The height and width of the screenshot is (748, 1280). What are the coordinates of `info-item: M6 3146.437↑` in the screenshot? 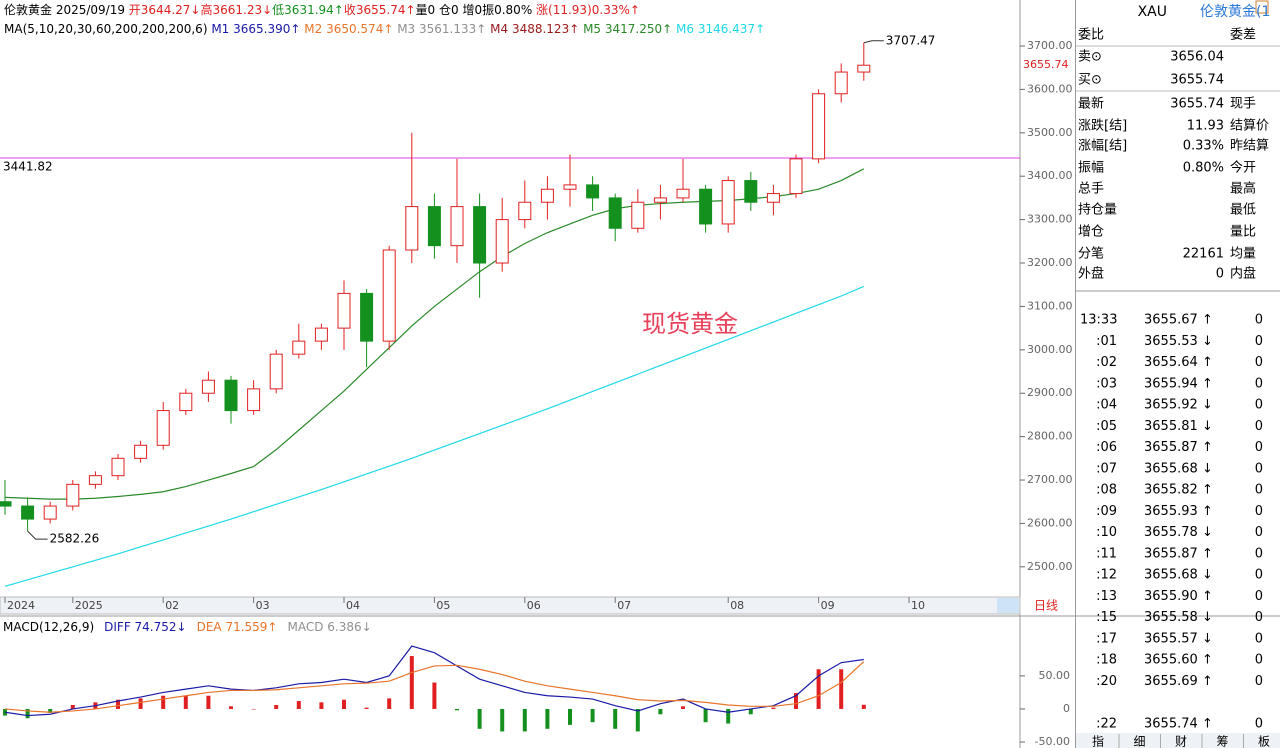 It's located at (720, 29).